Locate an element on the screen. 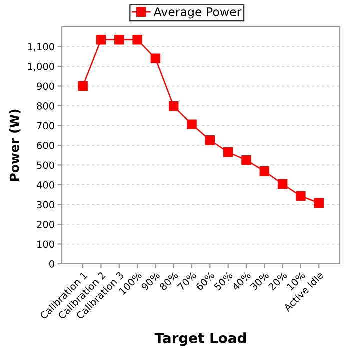  legend-label: Average Power is located at coordinates (198, 13).